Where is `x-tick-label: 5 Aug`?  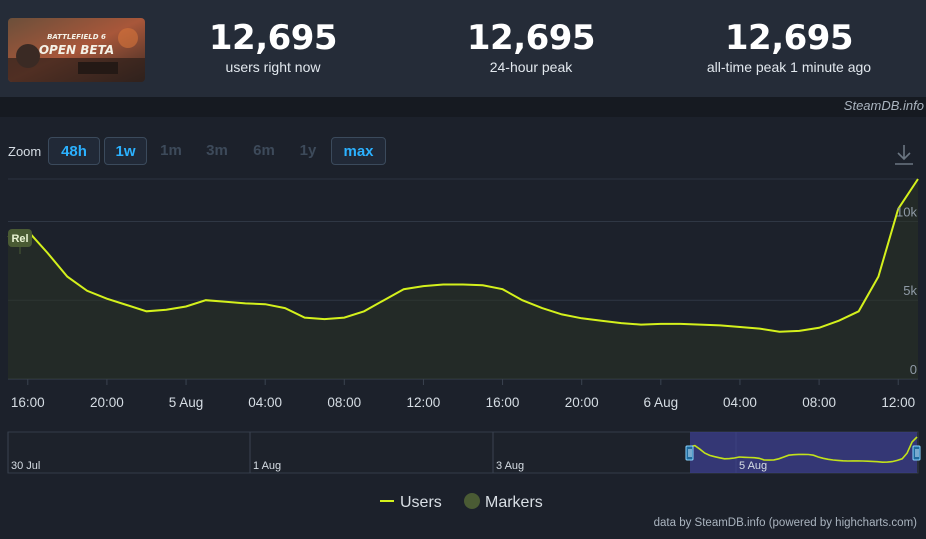
x-tick-label: 5 Aug is located at coordinates (186, 402).